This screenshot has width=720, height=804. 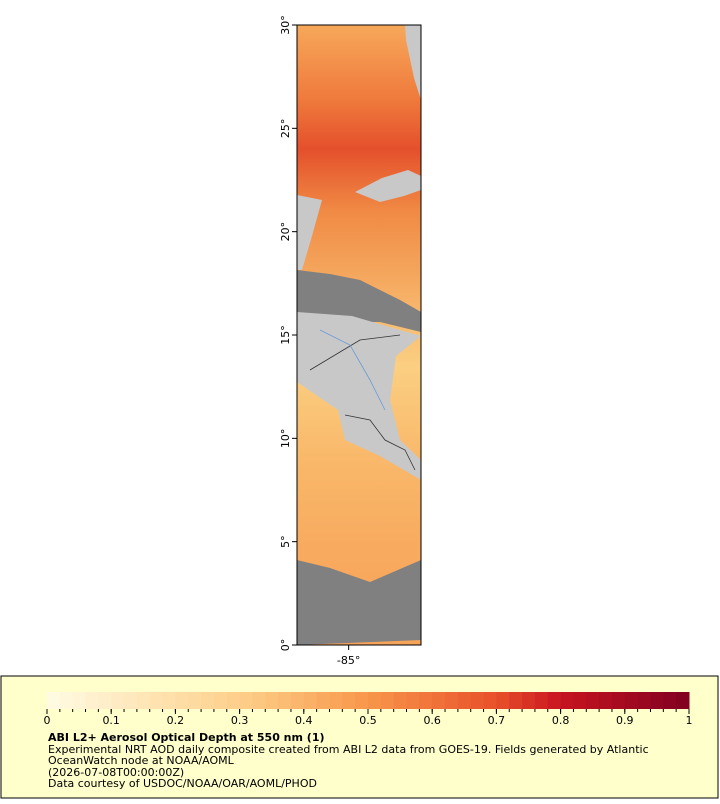 What do you see at coordinates (432, 720) in the screenshot?
I see `colorbar-tick-label: 0.6` at bounding box center [432, 720].